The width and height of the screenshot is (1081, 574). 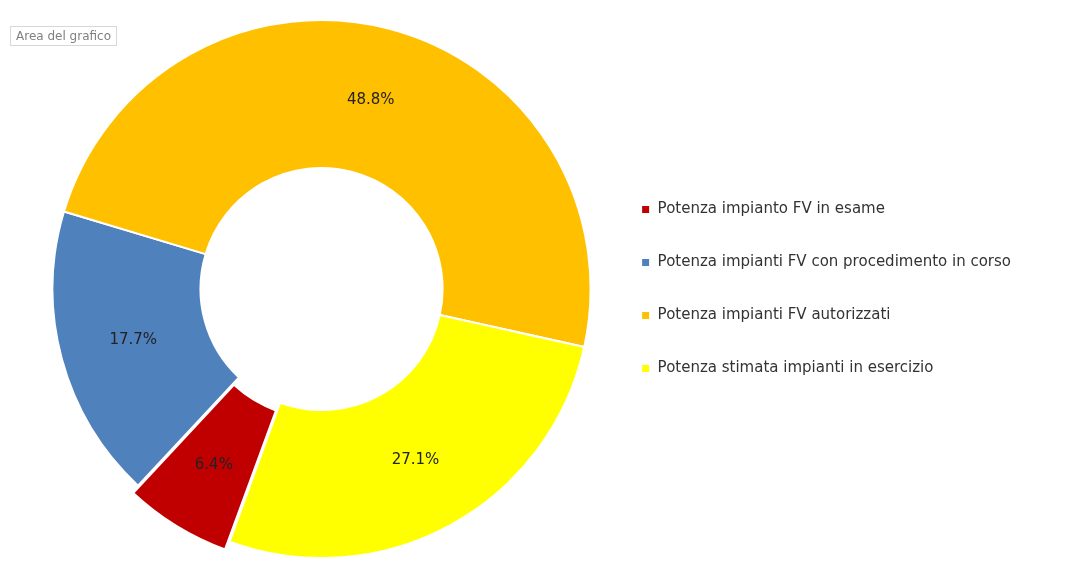 What do you see at coordinates (133, 338) in the screenshot?
I see `data-label: 17.7%` at bounding box center [133, 338].